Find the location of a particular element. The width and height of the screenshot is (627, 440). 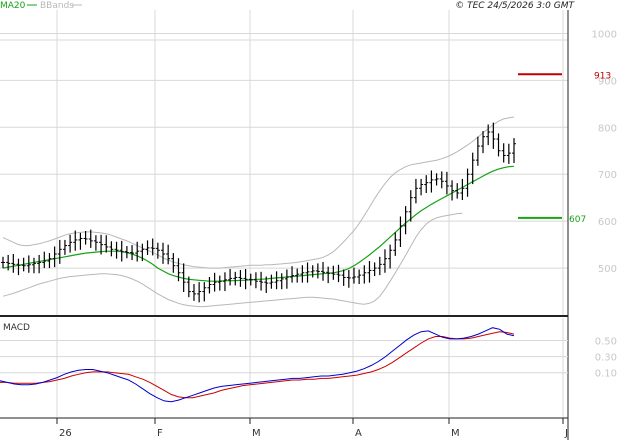

price-y-tick-label: 600 is located at coordinates (607, 222).